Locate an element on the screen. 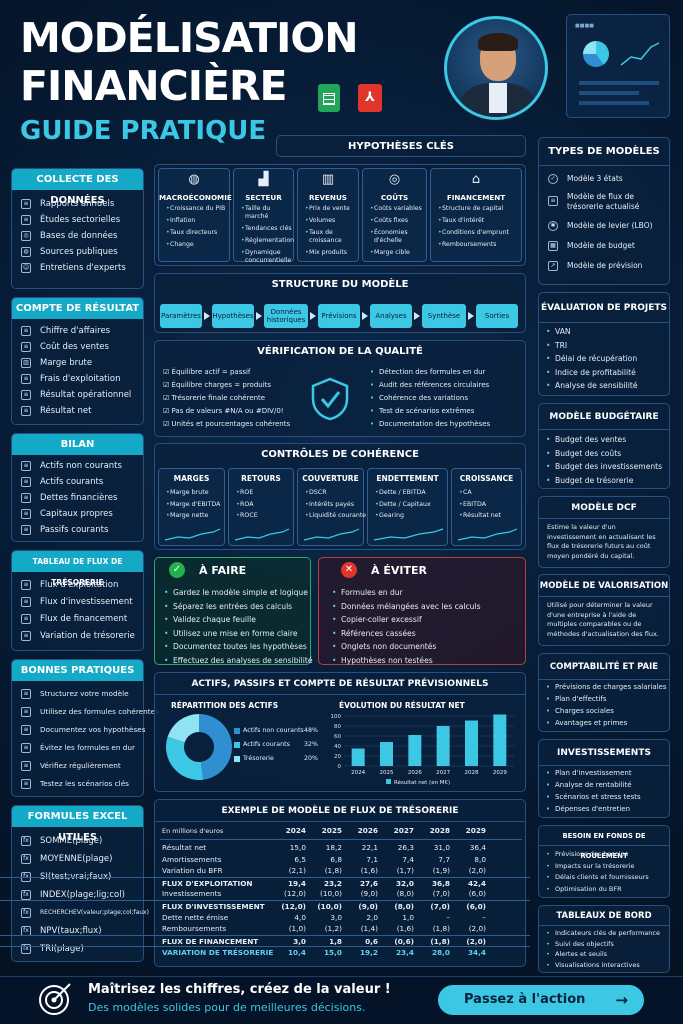  table-cell: 15,0 is located at coordinates (297, 847).